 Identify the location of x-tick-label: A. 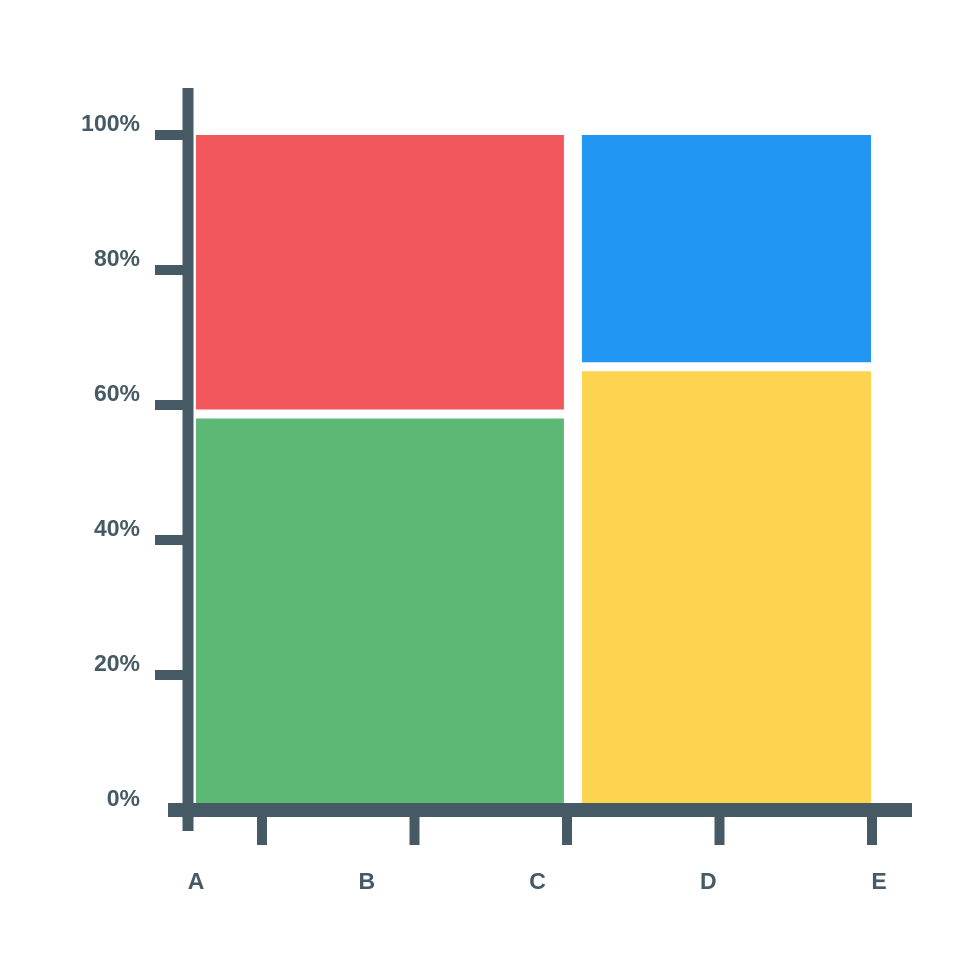
(196, 881).